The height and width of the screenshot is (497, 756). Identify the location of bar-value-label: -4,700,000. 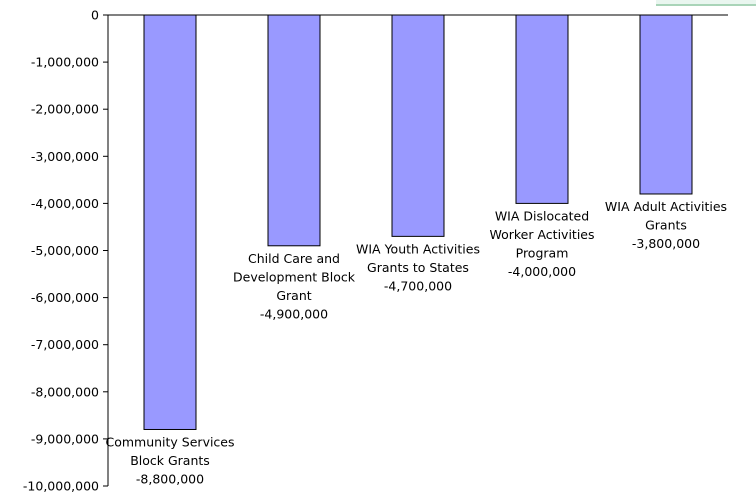
(418, 285).